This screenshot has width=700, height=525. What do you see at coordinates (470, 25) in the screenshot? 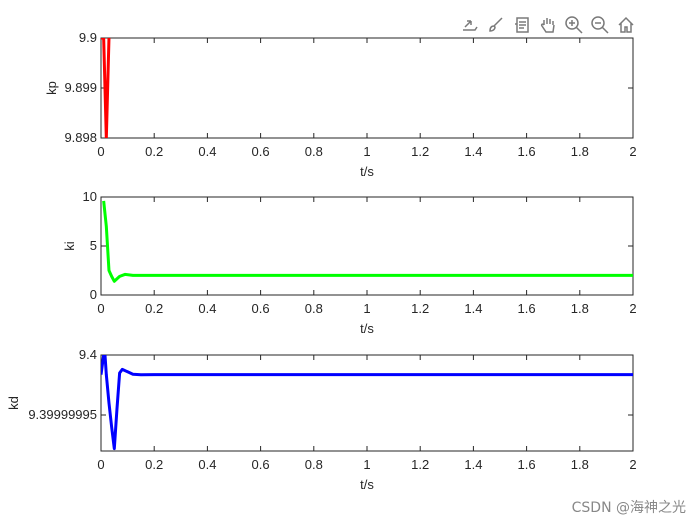
I see `export-icon` at bounding box center [470, 25].